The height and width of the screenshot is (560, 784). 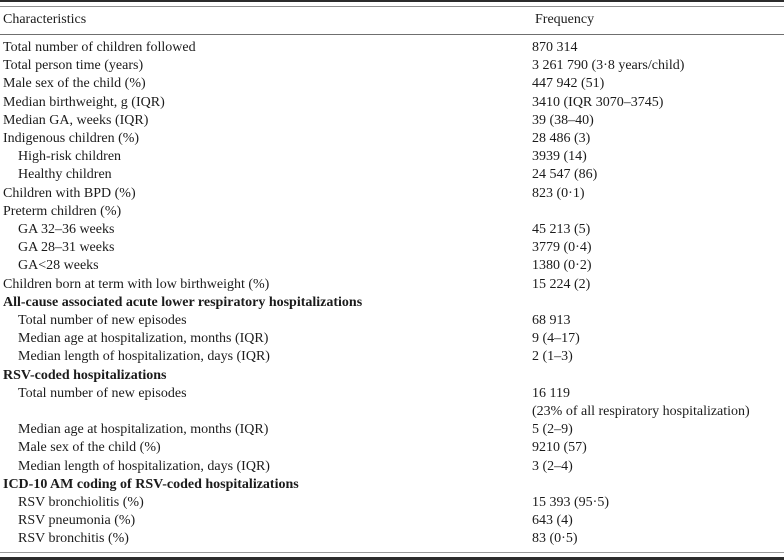 What do you see at coordinates (85, 375) in the screenshot?
I see `row-label: RSV-coded hospitalizations` at bounding box center [85, 375].